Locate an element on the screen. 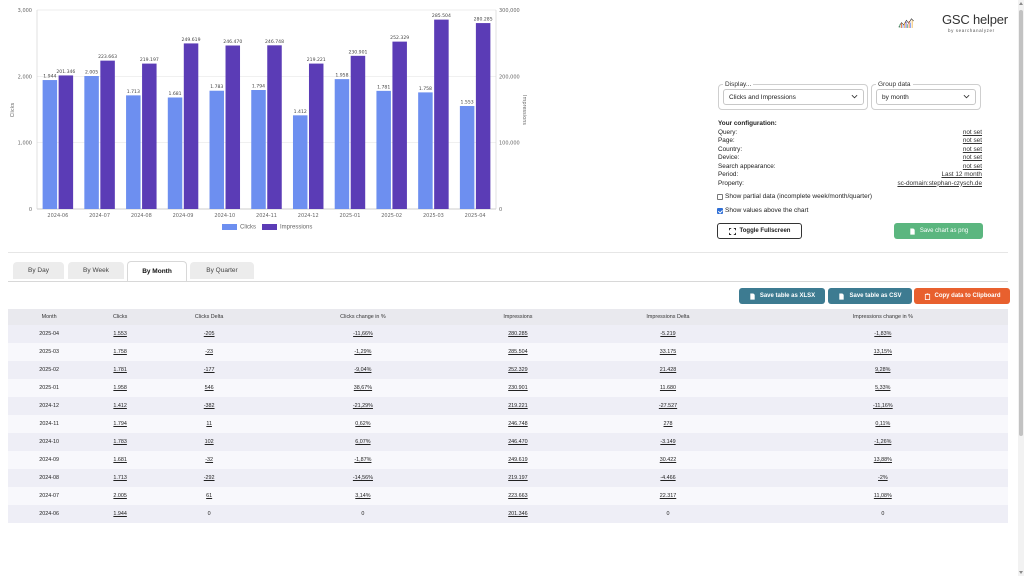 This screenshot has height=576, width=1024. legend-item-impressions: Impressions is located at coordinates (287, 227).